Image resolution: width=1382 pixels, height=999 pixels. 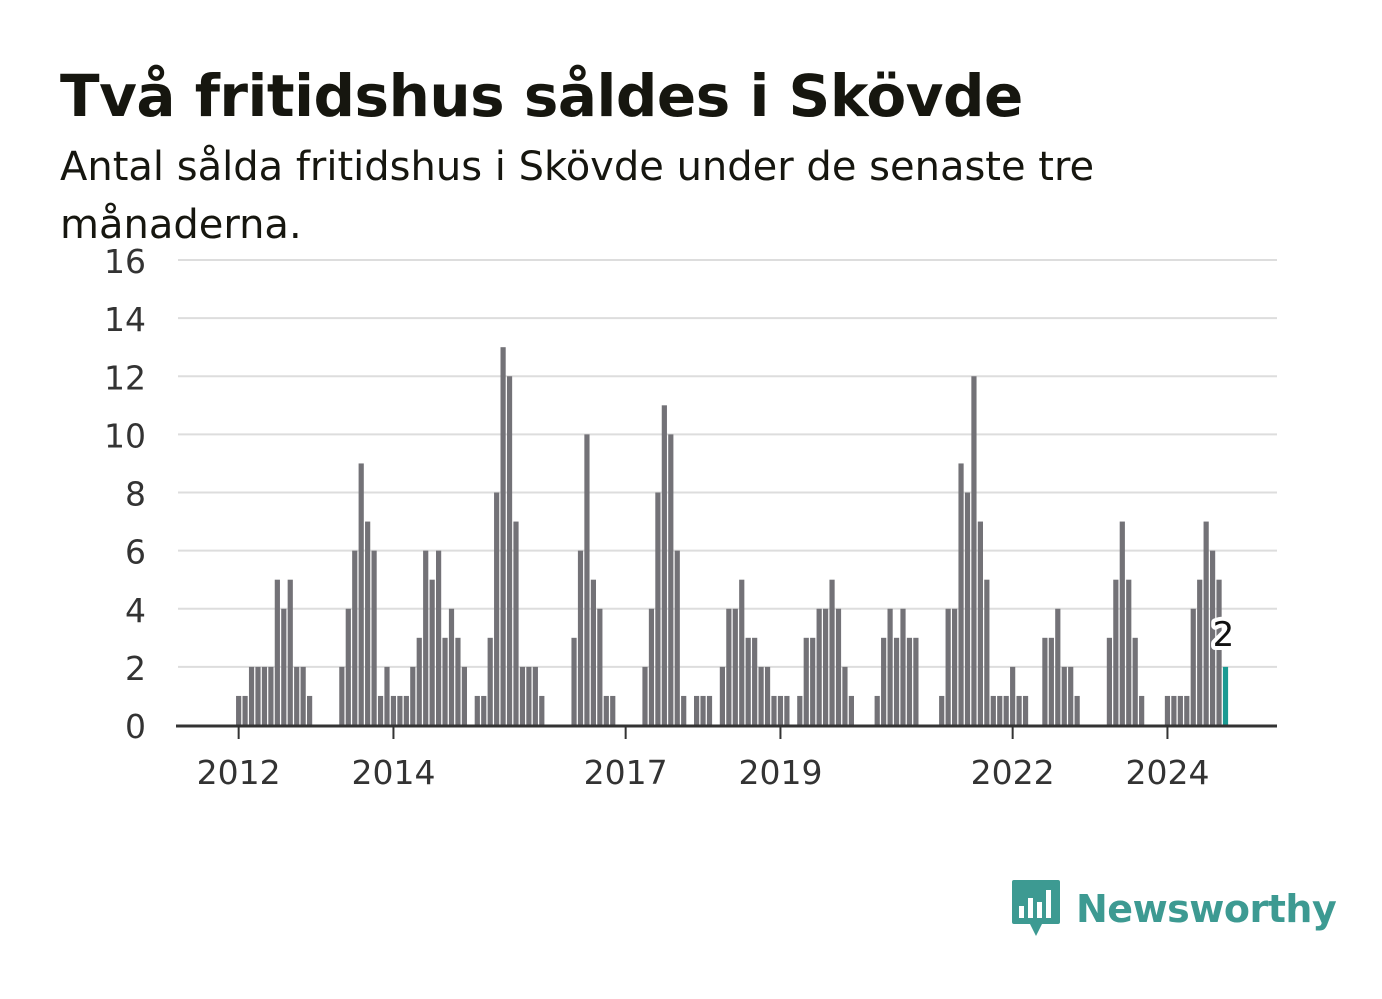 What do you see at coordinates (135, 610) in the screenshot?
I see `y-tick-label: 4` at bounding box center [135, 610].